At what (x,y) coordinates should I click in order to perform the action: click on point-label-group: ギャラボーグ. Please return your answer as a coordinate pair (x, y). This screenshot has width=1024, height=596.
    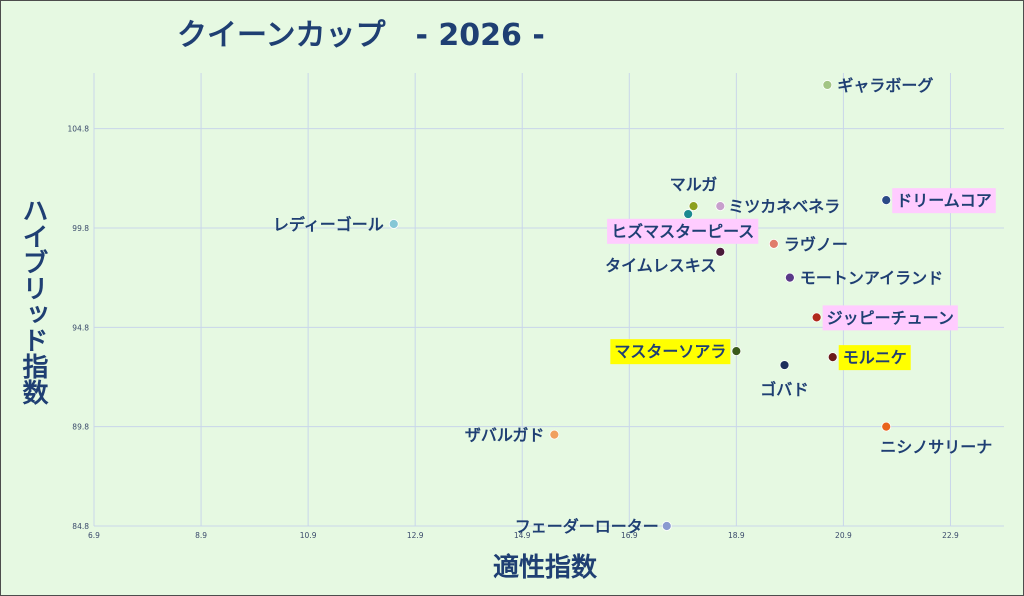
    Looking at the image, I should click on (885, 85).